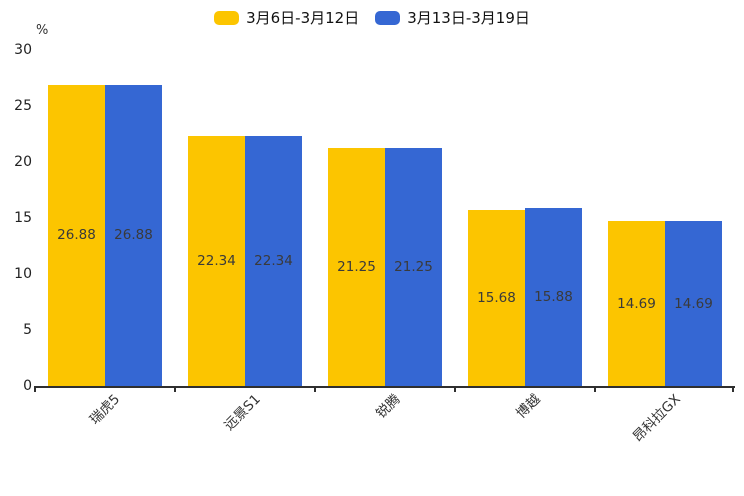 The image size is (744, 496). I want to click on bar-value-label: 15.68, so click(496, 298).